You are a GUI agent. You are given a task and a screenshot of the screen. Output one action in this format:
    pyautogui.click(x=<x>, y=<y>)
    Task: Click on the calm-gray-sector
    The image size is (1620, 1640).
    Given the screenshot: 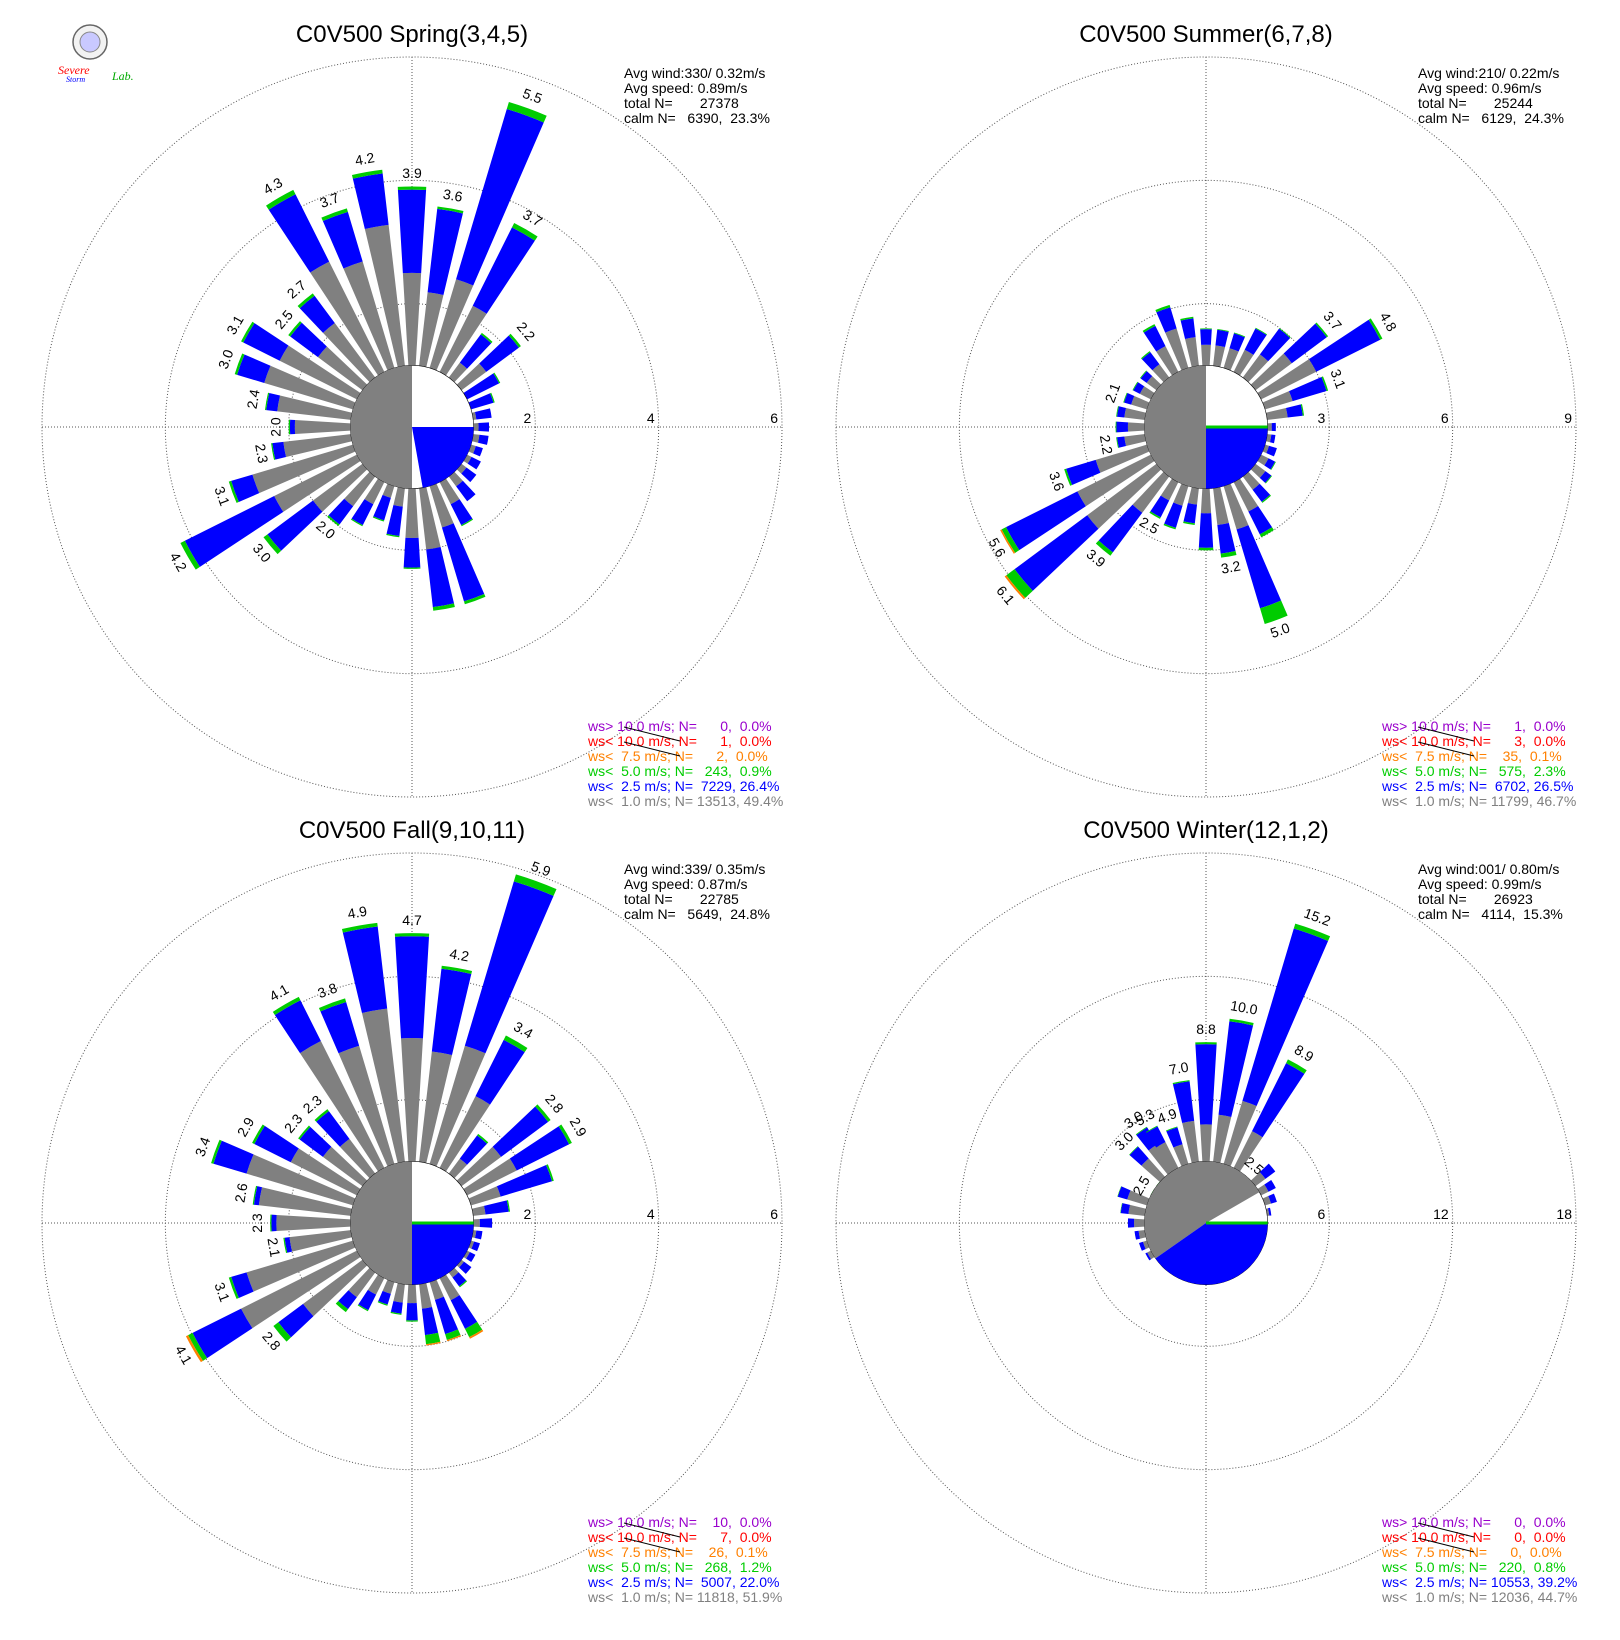 What is the action you would take?
    pyautogui.click(x=1202, y=1210)
    